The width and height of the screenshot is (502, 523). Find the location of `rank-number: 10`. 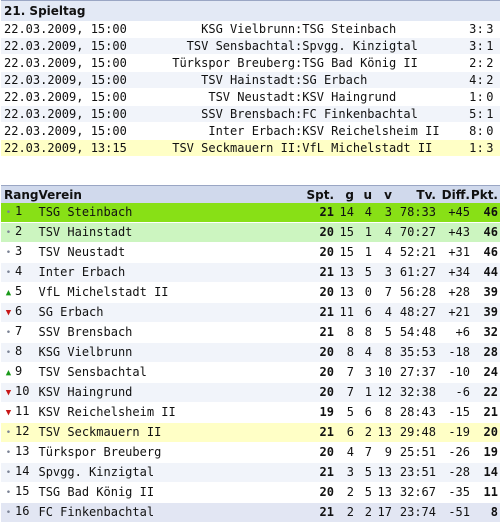

rank-number: 10 is located at coordinates (22, 391).